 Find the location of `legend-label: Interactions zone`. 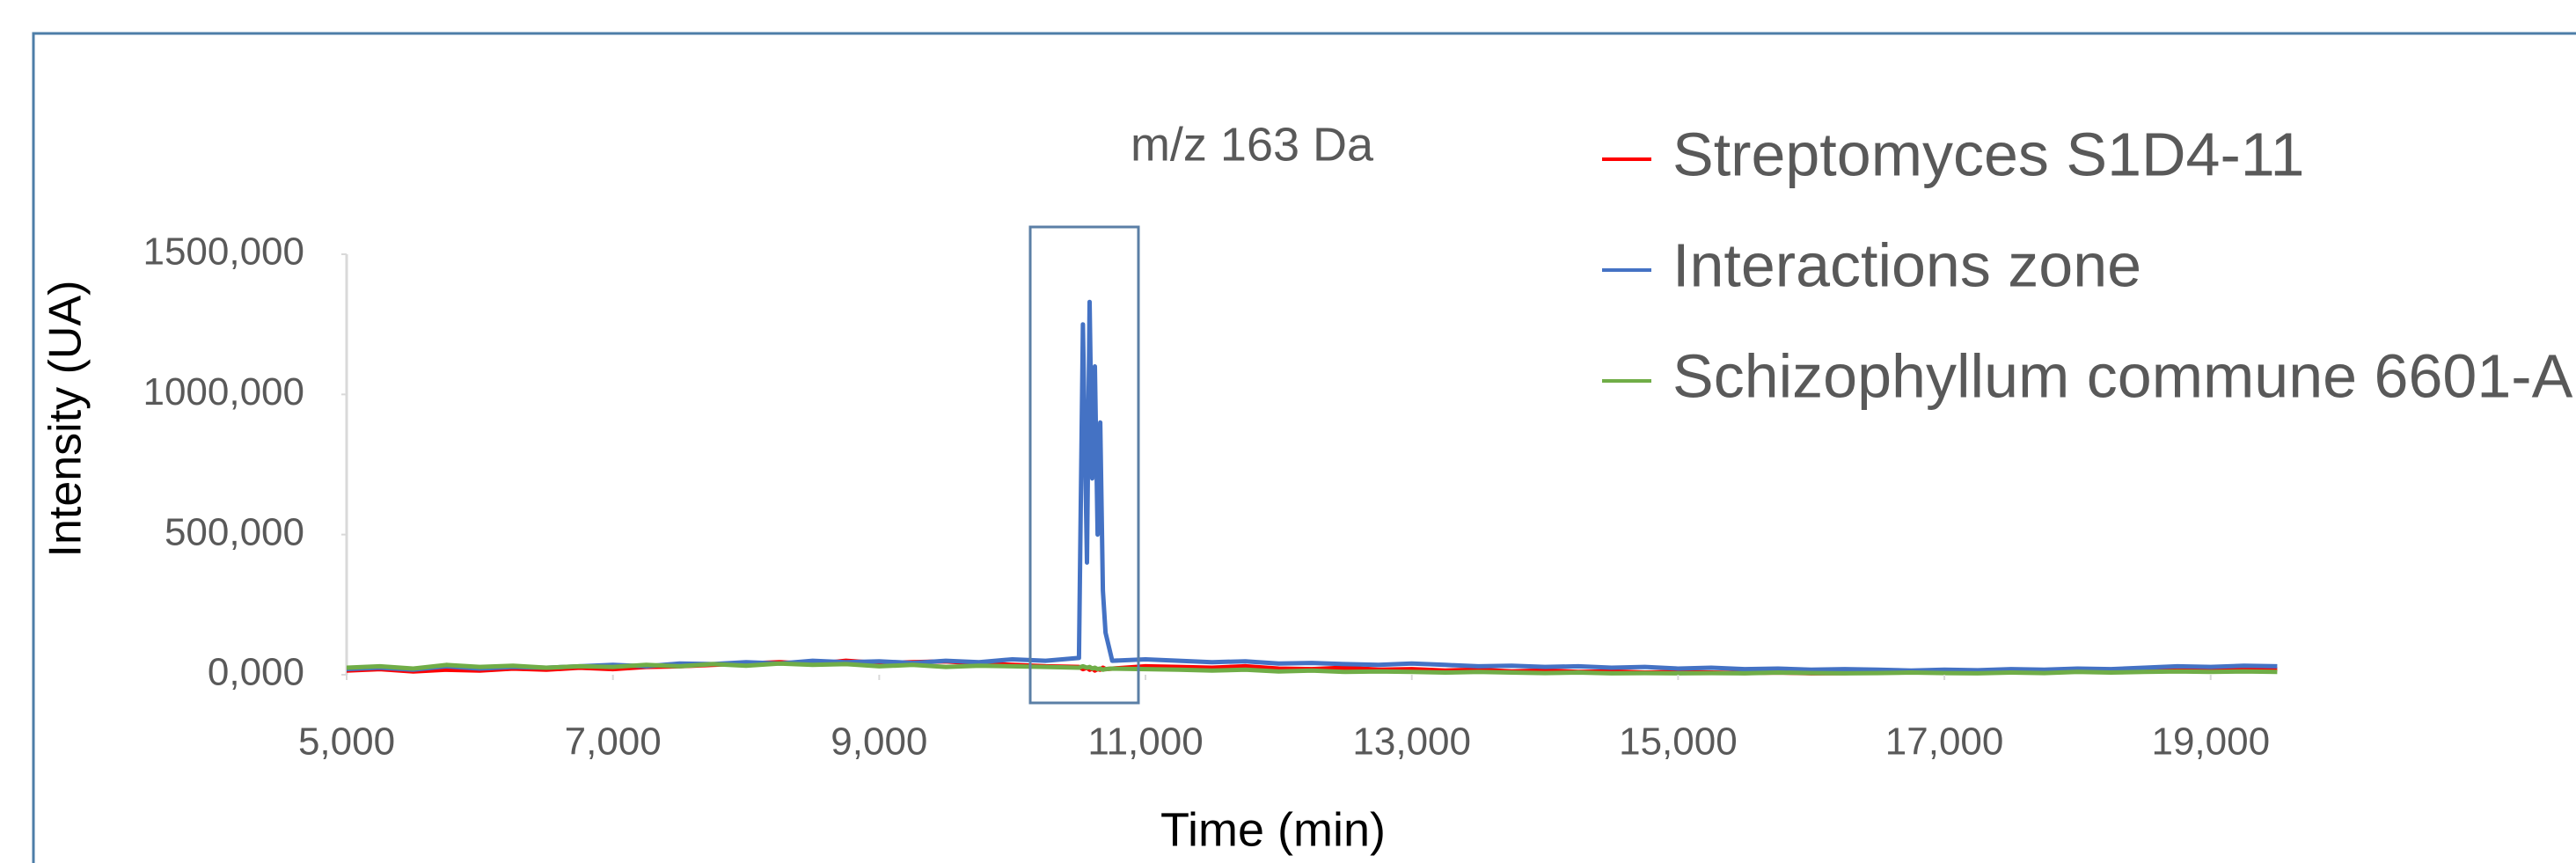

legend-label: Interactions zone is located at coordinates (1906, 264).